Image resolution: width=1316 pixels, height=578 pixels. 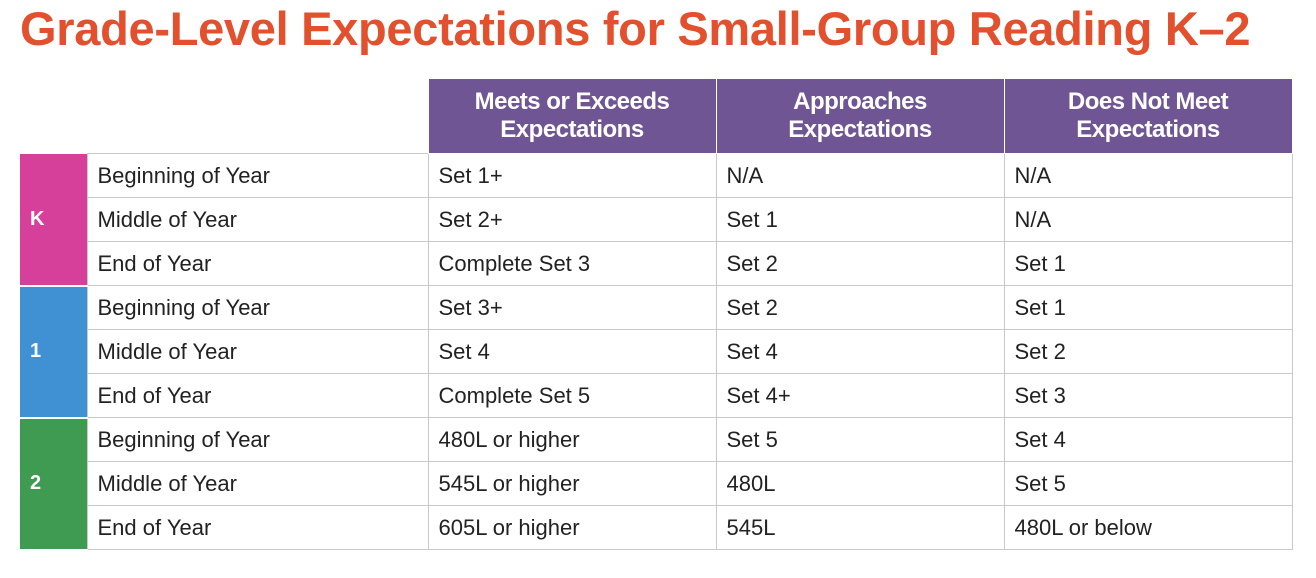 I want to click on table-row: Middle of Year 545L or higher 480L Set 5, so click(x=656, y=483).